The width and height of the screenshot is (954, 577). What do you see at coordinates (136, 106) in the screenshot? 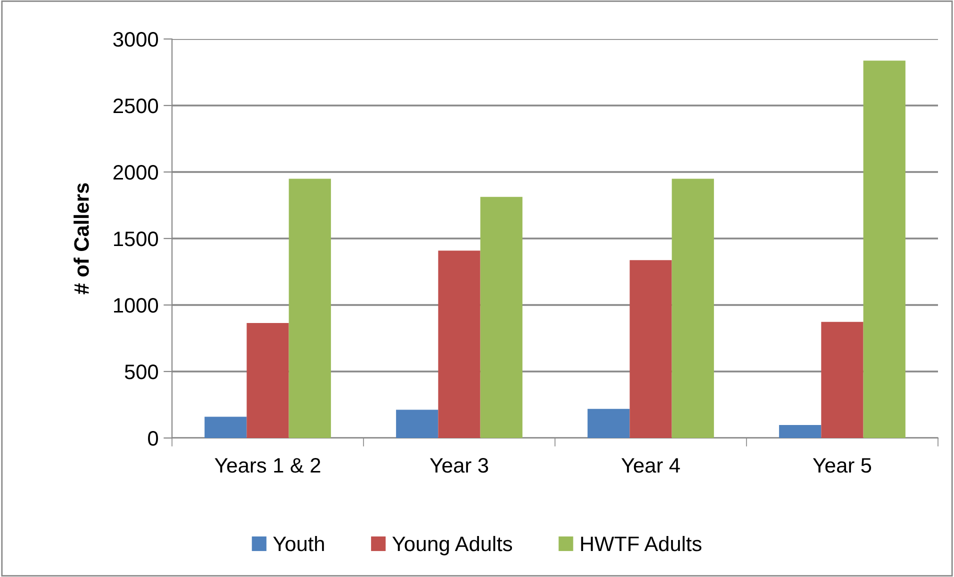
I see `y-tick-label: 2500` at bounding box center [136, 106].